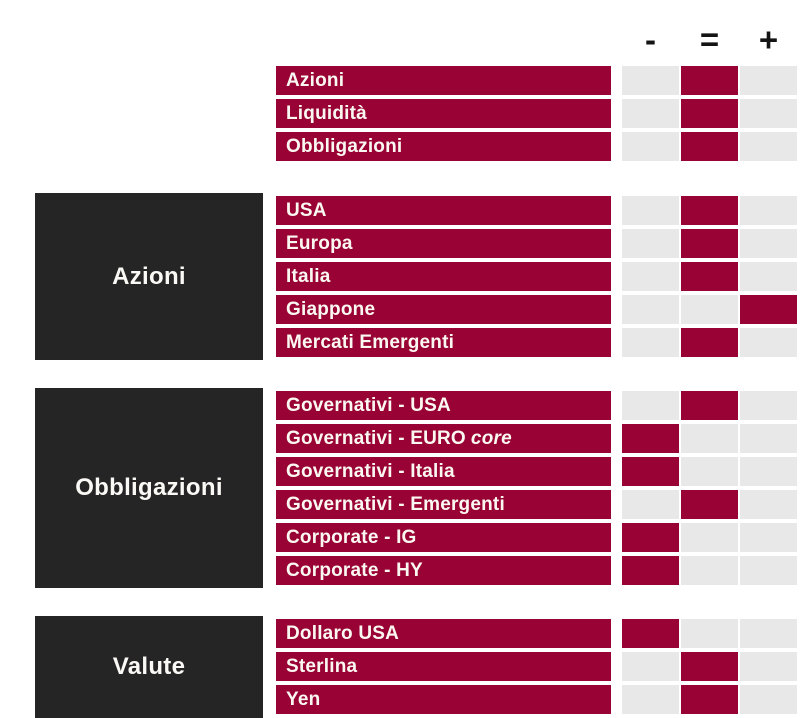  What do you see at coordinates (400, 243) in the screenshot?
I see `table-row: Europa` at bounding box center [400, 243].